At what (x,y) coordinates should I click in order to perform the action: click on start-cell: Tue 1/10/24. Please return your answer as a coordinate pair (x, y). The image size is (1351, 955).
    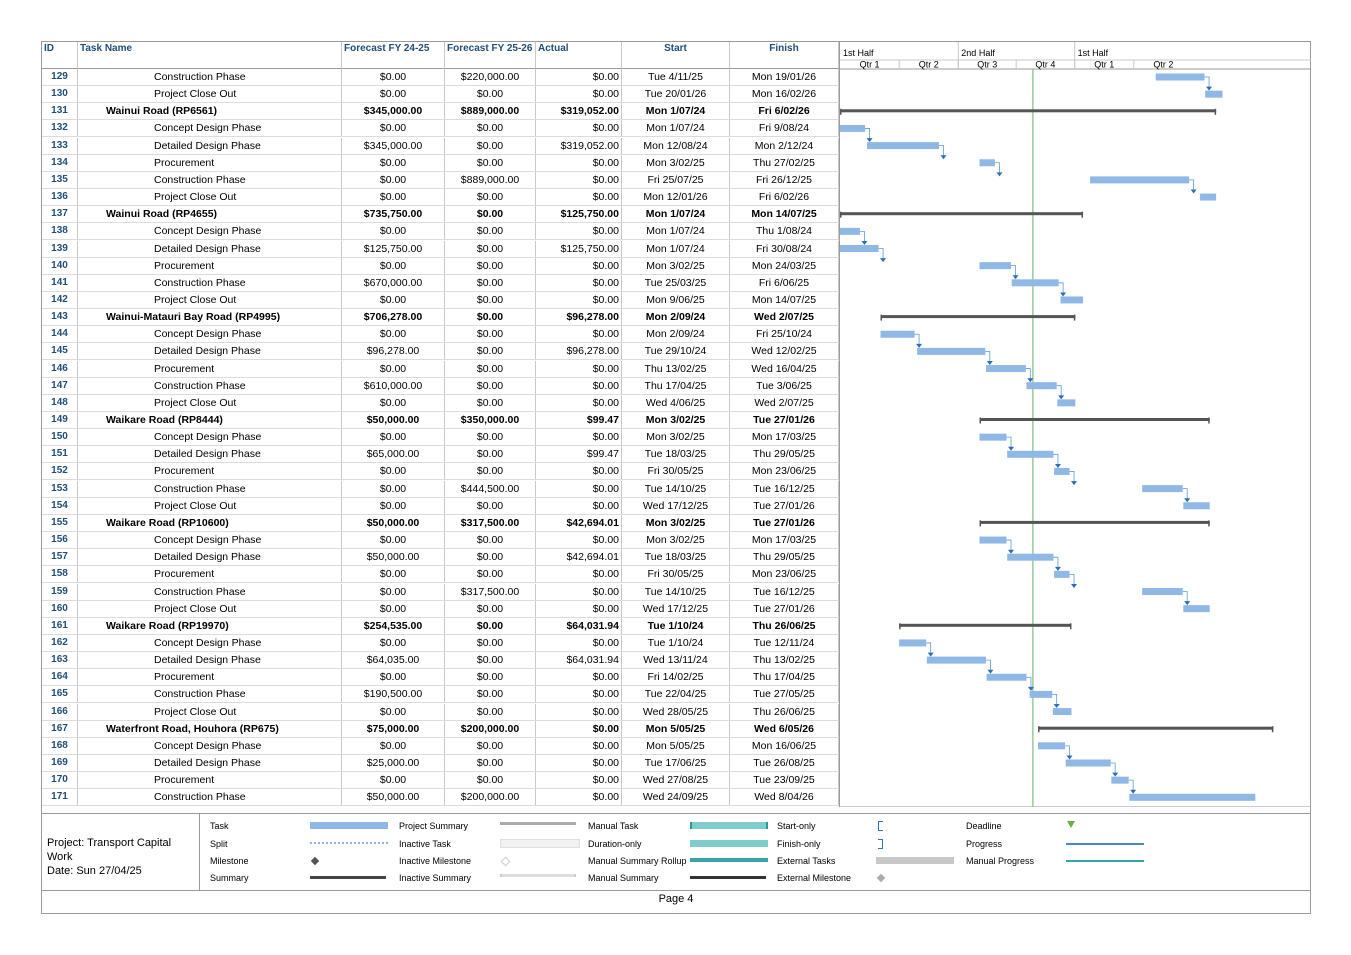
    Looking at the image, I should click on (676, 642).